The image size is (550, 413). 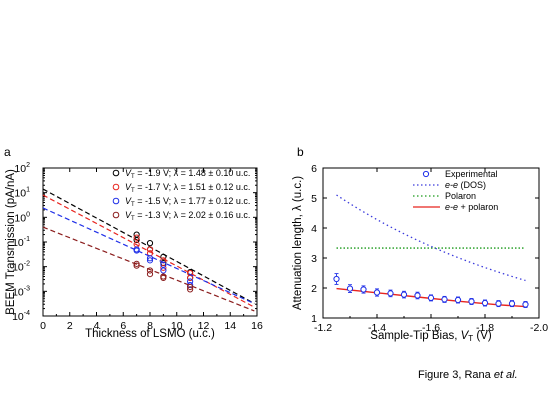 I want to click on legend-label-series-0: VT = -1.9 V; λ = 1.48 ± 0.10 u.c., so click(x=187, y=174).